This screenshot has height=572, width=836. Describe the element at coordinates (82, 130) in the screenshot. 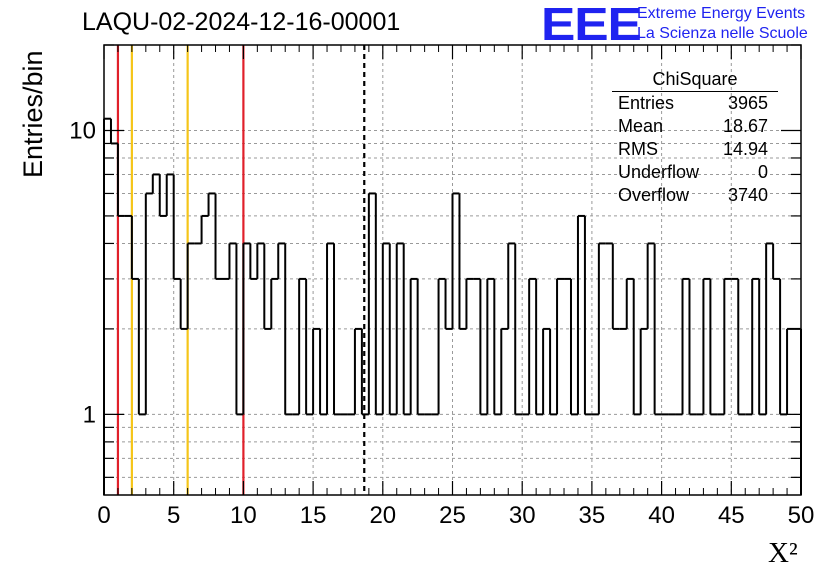

I see `y-tick-label: 10` at that location.